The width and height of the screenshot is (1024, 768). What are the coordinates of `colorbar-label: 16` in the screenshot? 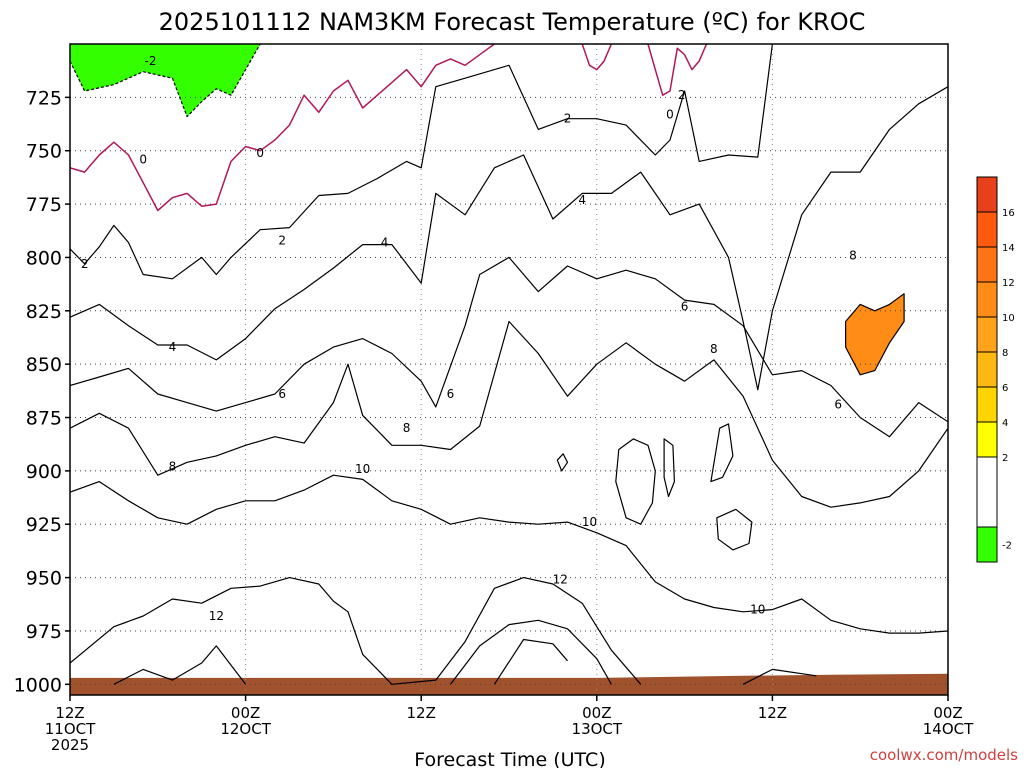 It's located at (1008, 213).